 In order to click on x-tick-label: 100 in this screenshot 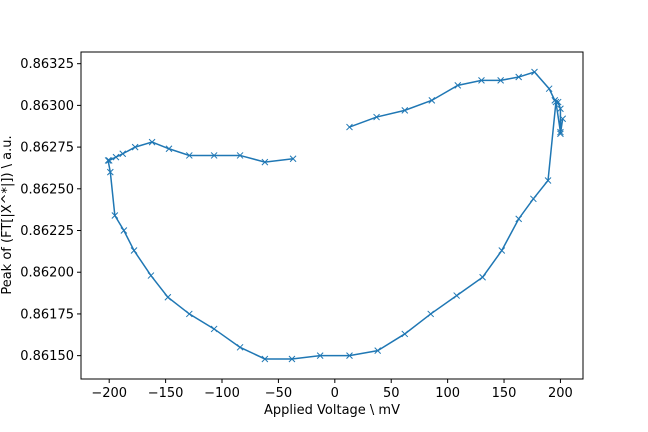, I will do `click(447, 393)`.